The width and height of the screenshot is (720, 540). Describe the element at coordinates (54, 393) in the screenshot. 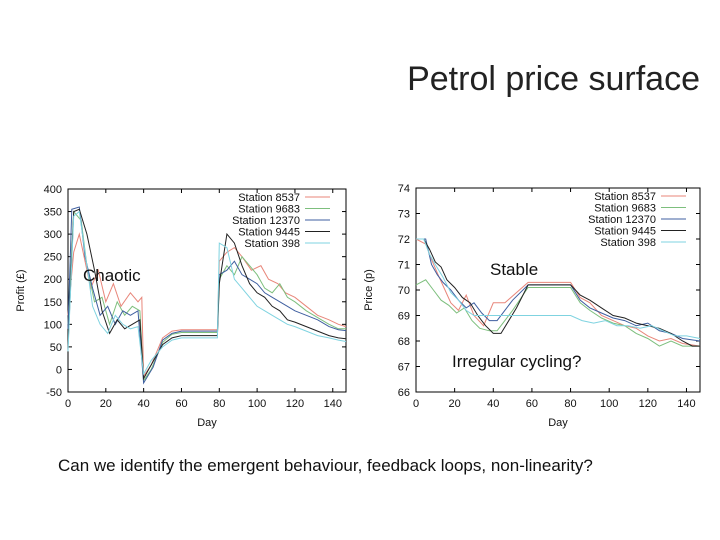

I see `y-tick-label: -50` at that location.